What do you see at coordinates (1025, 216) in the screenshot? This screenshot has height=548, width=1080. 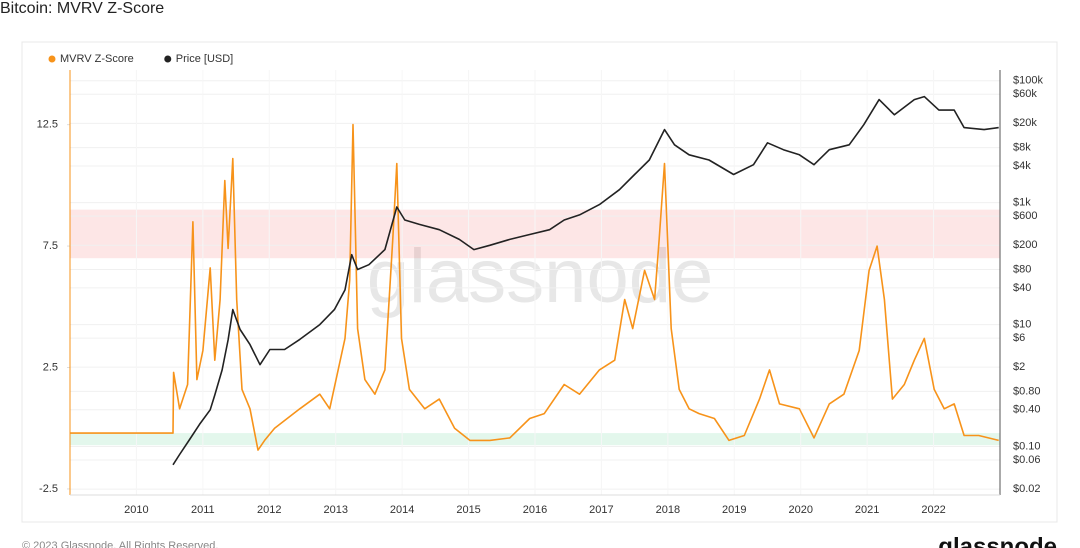 I see `y2-tick-label: $600` at bounding box center [1025, 216].